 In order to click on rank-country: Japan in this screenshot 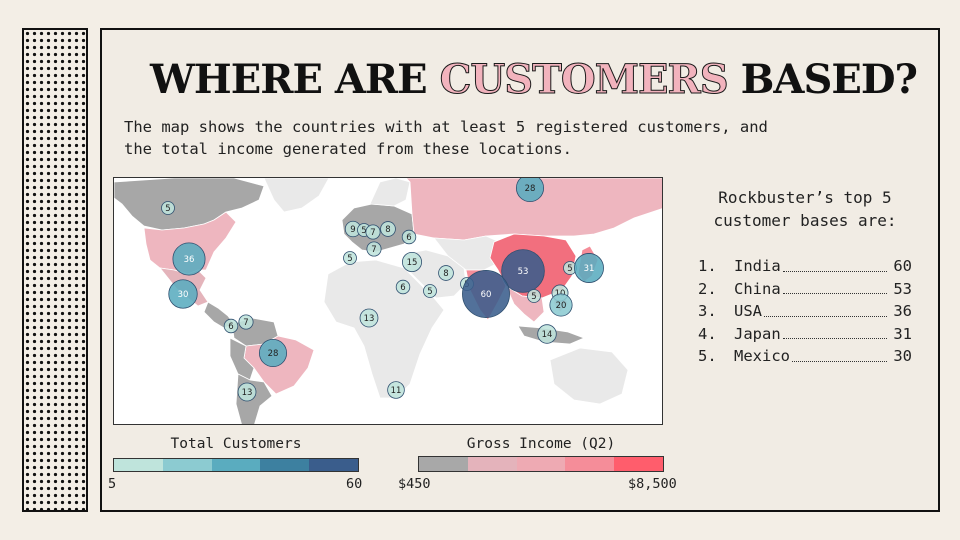, I will do `click(757, 333)`.